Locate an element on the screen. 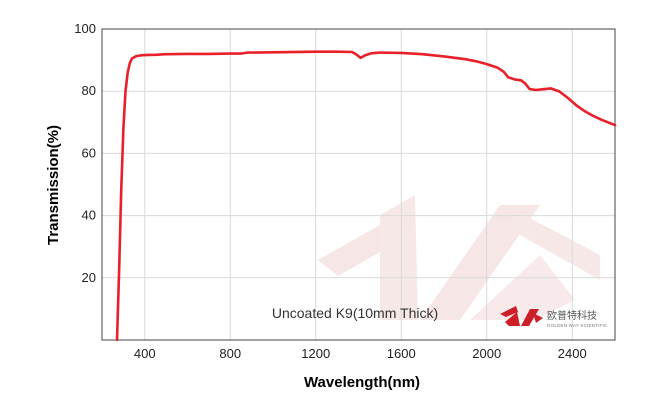  watermark-logo is located at coordinates (459, 257).